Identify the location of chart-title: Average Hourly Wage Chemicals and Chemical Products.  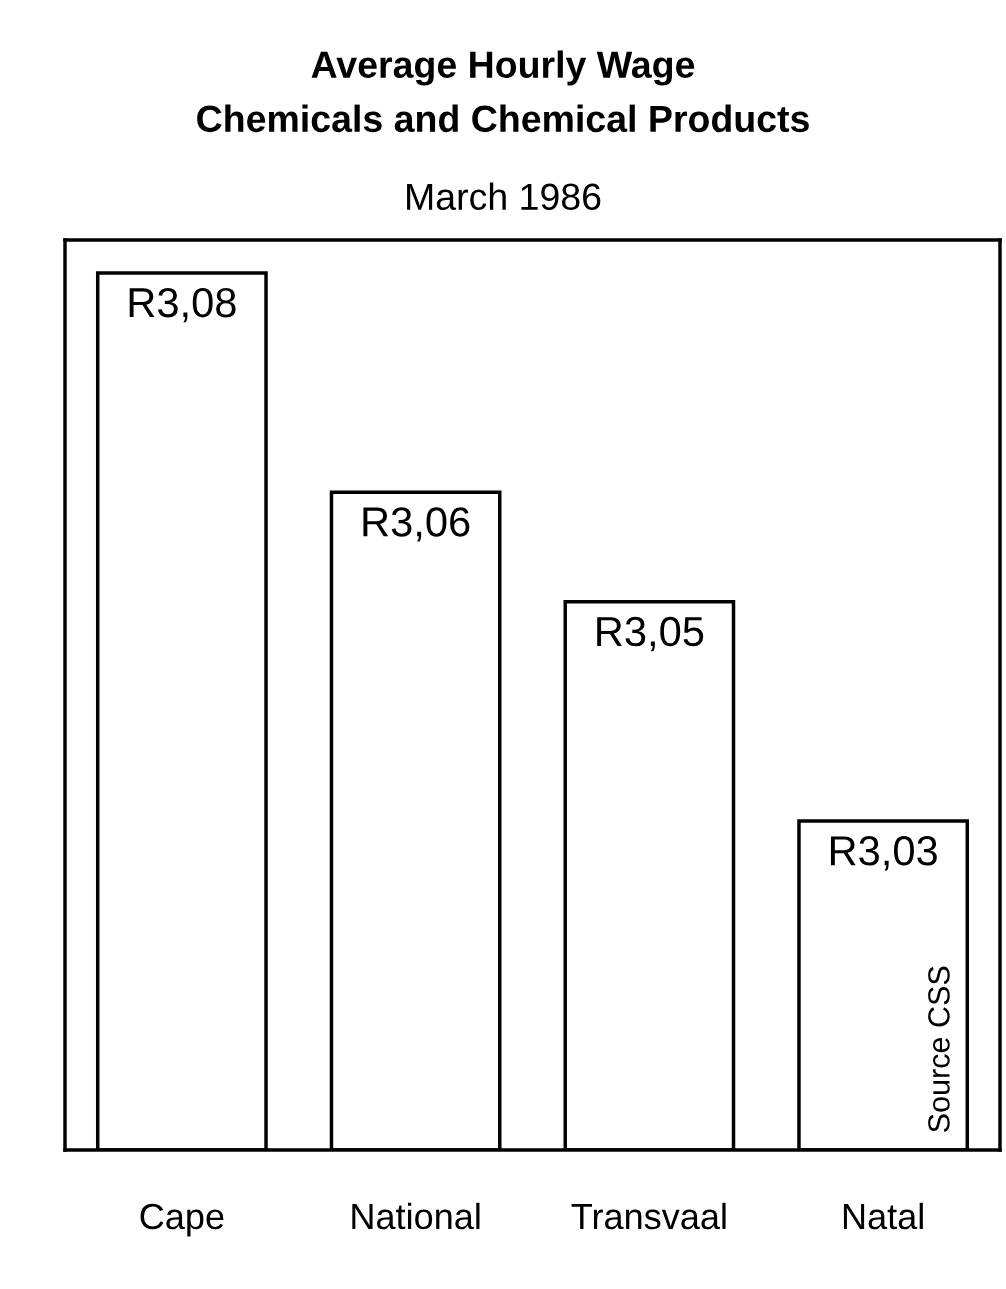
(503, 91).